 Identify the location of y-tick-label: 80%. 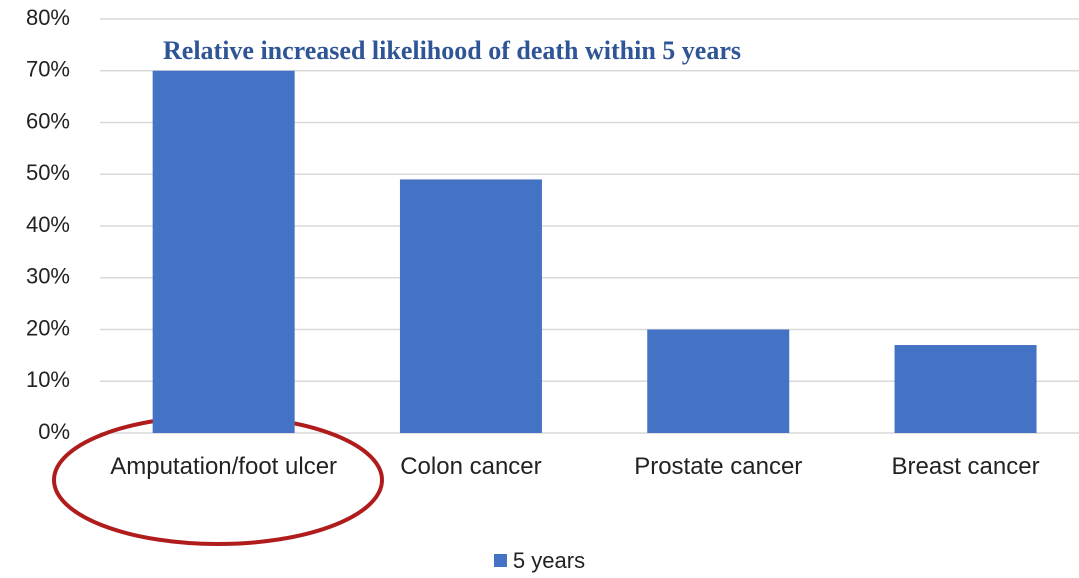
(48, 17).